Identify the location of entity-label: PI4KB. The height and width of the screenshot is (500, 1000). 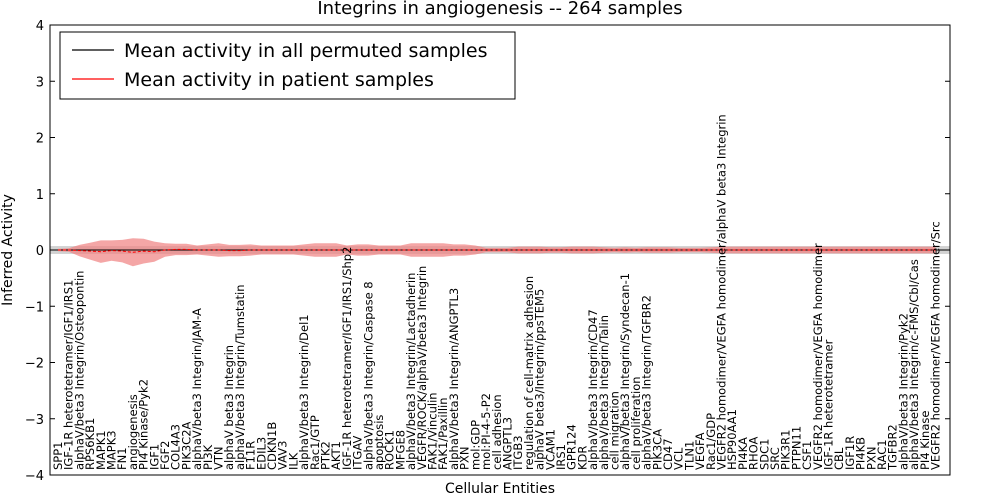
(861, 453).